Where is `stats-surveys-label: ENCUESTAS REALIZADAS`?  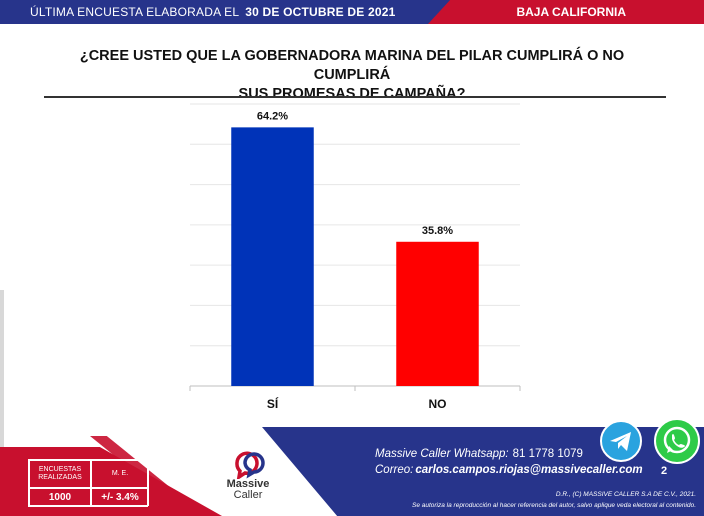 stats-surveys-label: ENCUESTAS REALIZADAS is located at coordinates (60, 474).